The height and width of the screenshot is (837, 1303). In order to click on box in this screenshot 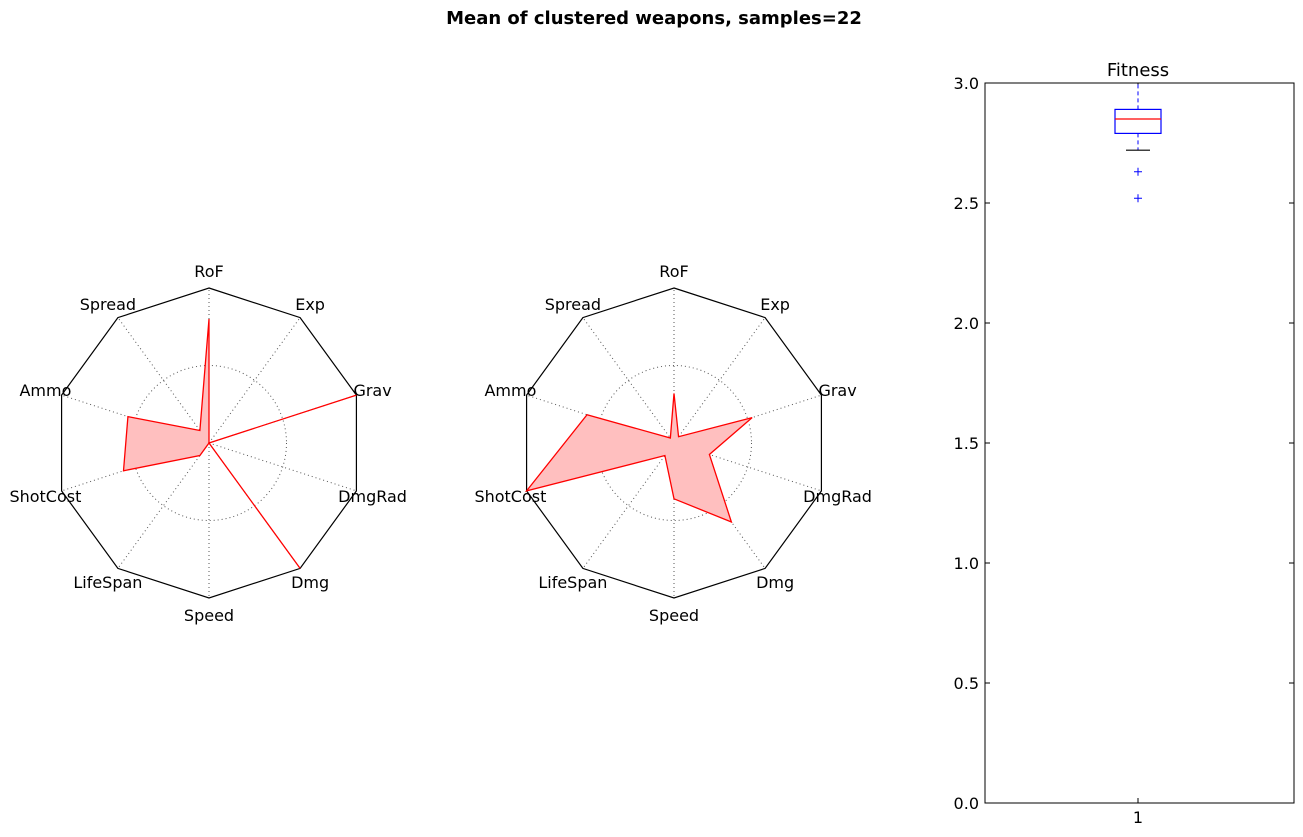, I will do `click(1138, 121)`.